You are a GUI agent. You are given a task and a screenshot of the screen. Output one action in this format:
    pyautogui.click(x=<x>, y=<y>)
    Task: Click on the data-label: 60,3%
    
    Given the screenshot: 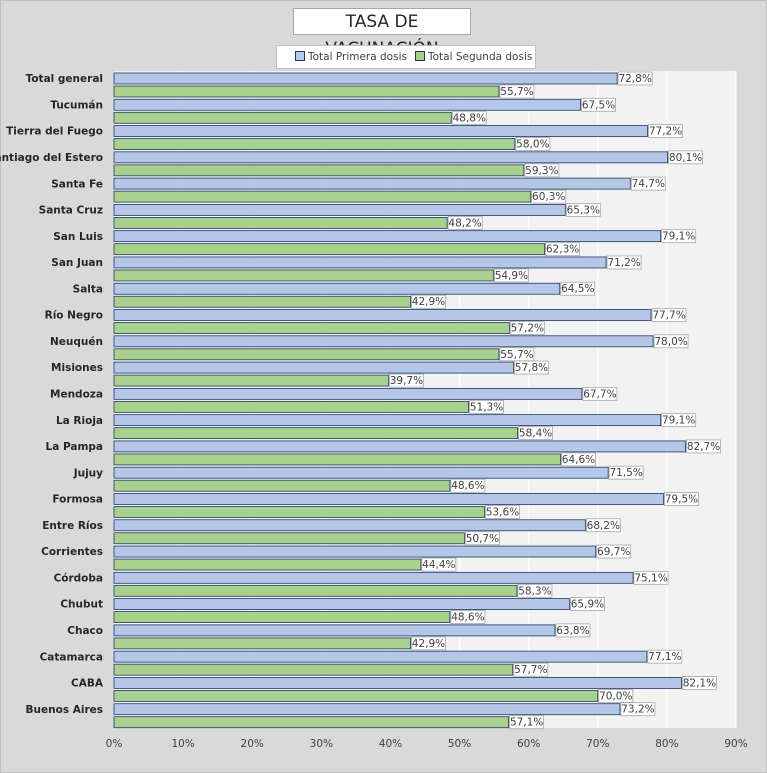 What is the action you would take?
    pyautogui.click(x=548, y=197)
    